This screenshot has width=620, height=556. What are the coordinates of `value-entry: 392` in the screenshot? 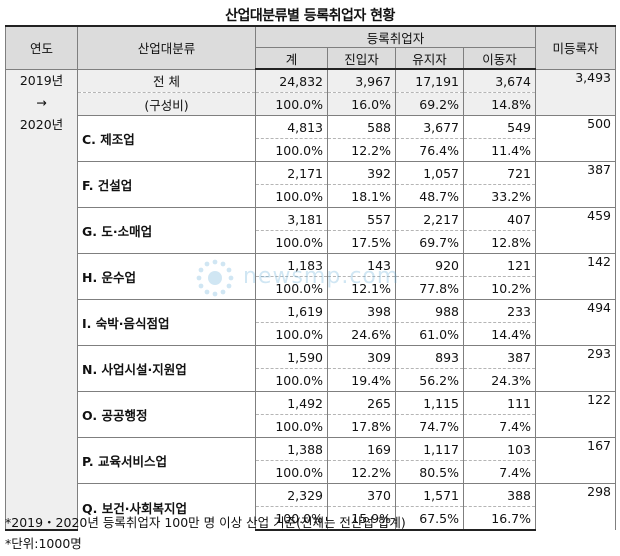 It's located at (361, 173).